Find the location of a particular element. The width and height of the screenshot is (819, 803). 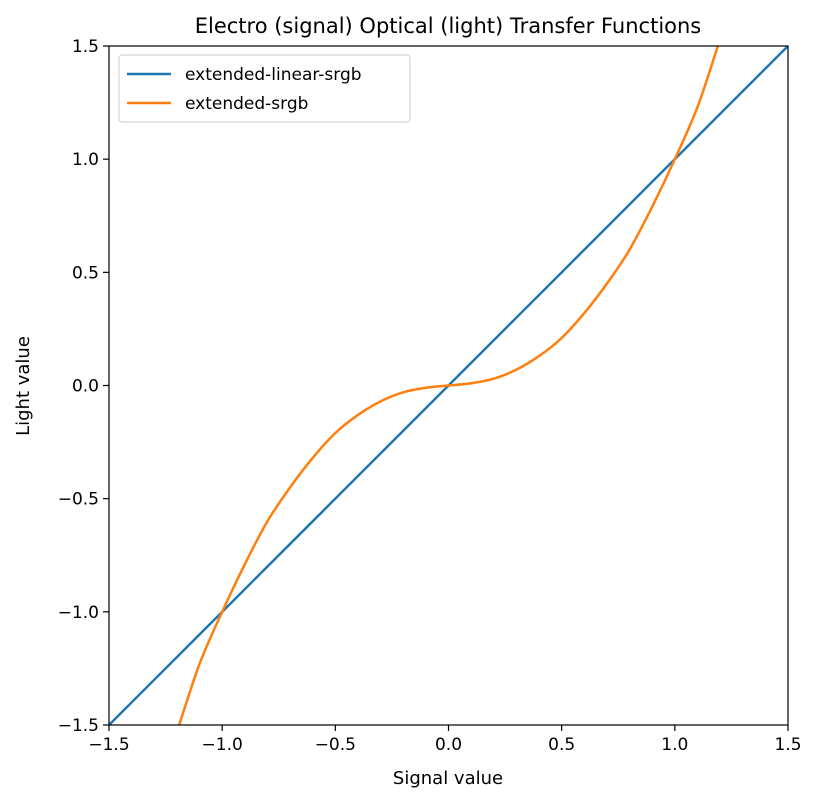

y-tick-label: 1.0 is located at coordinates (85, 160).